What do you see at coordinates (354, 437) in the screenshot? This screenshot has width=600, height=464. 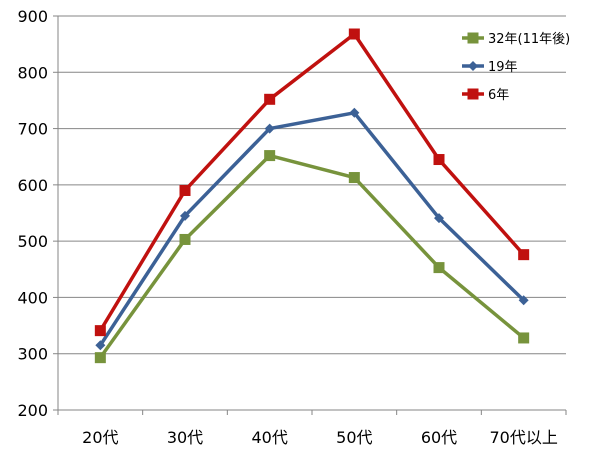 I see `x-tick-label: 50代` at bounding box center [354, 437].